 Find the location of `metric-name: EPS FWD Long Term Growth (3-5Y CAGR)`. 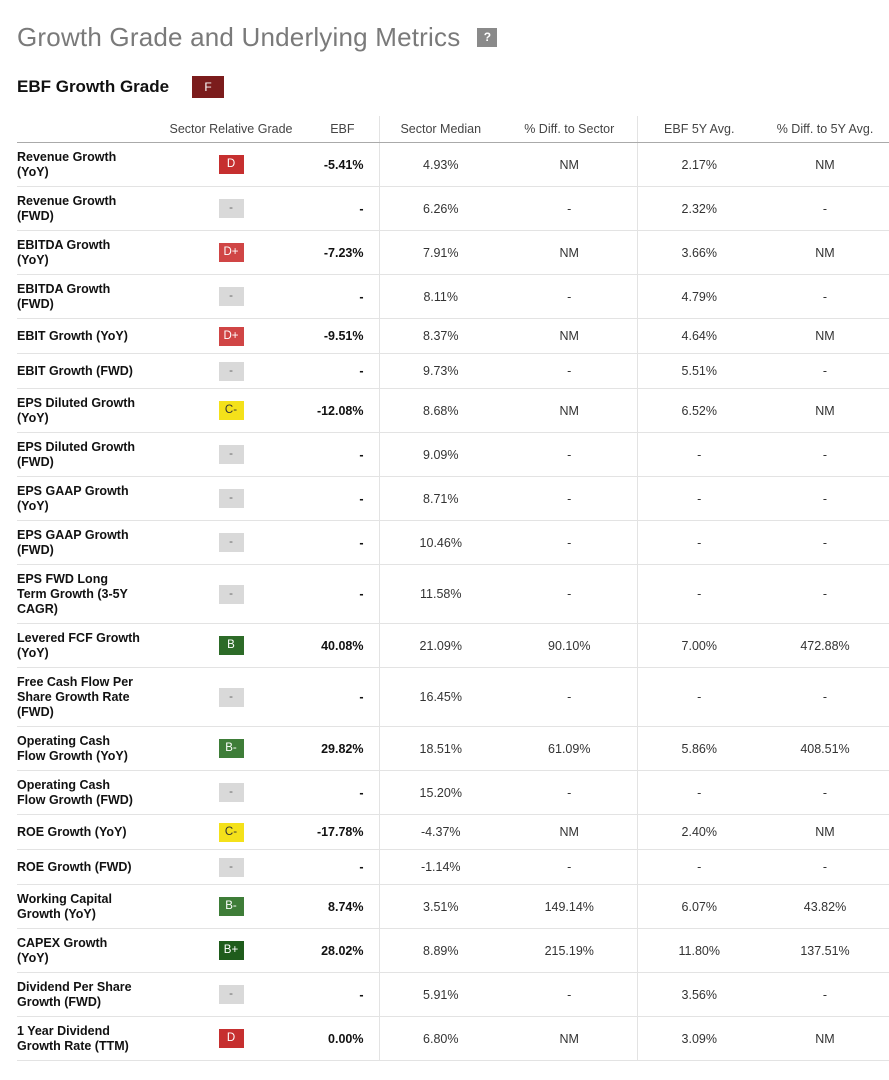

metric-name: EPS FWD Long Term Growth (3-5Y CAGR) is located at coordinates (87, 594).